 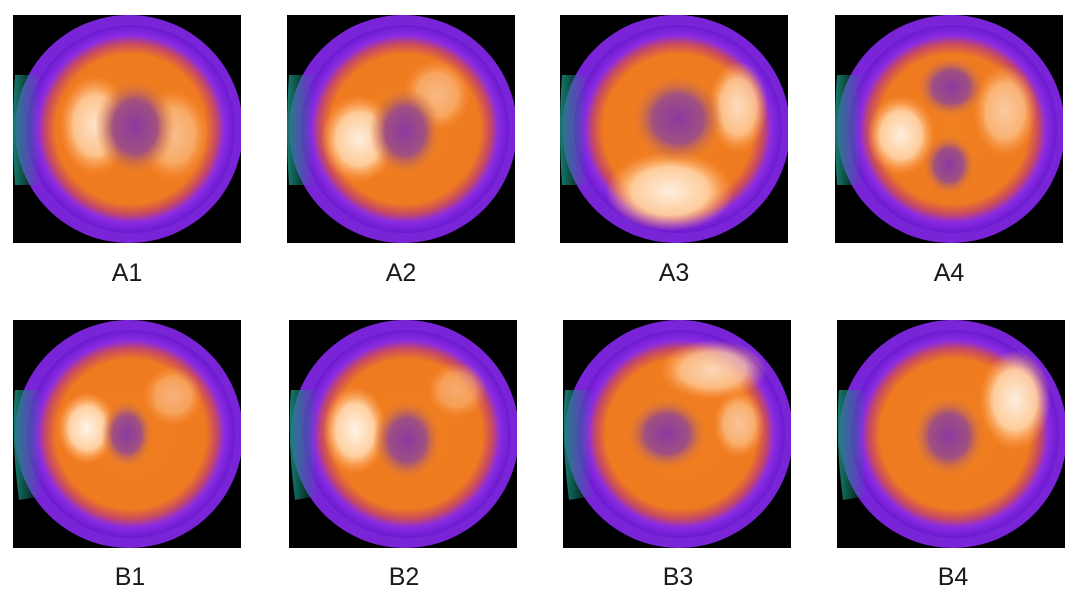 I want to click on polar-map-b3, so click(x=677, y=434).